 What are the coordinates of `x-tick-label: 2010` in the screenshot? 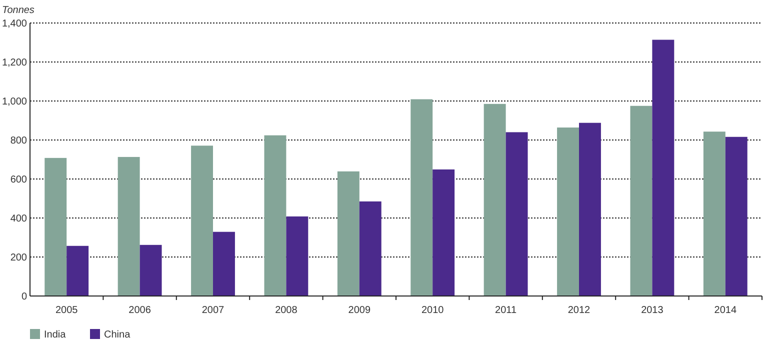 It's located at (432, 310).